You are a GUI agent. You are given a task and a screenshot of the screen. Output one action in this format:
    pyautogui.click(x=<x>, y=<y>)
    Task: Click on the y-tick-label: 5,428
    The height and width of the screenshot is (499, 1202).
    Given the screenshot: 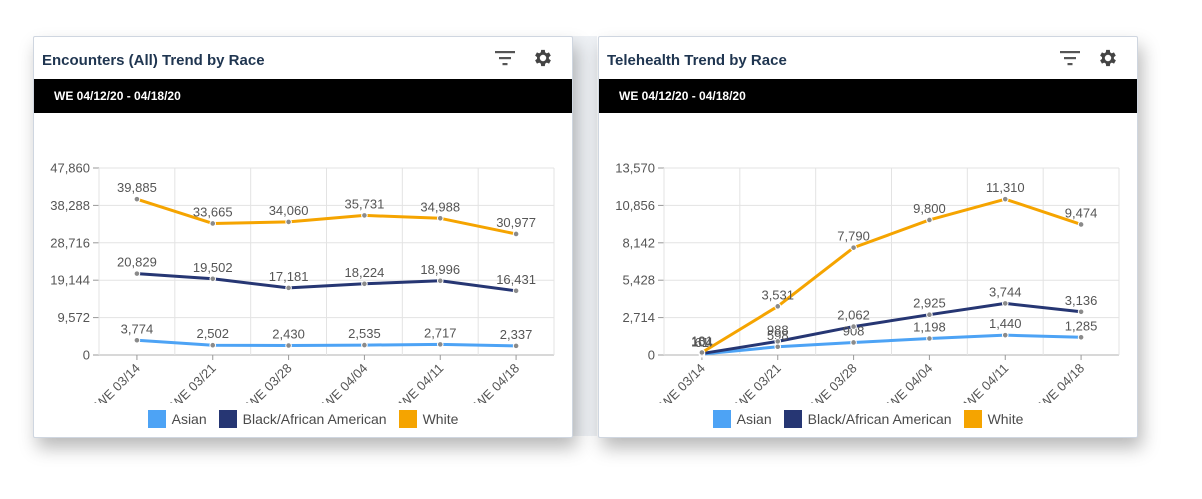 What is the action you would take?
    pyautogui.click(x=638, y=280)
    